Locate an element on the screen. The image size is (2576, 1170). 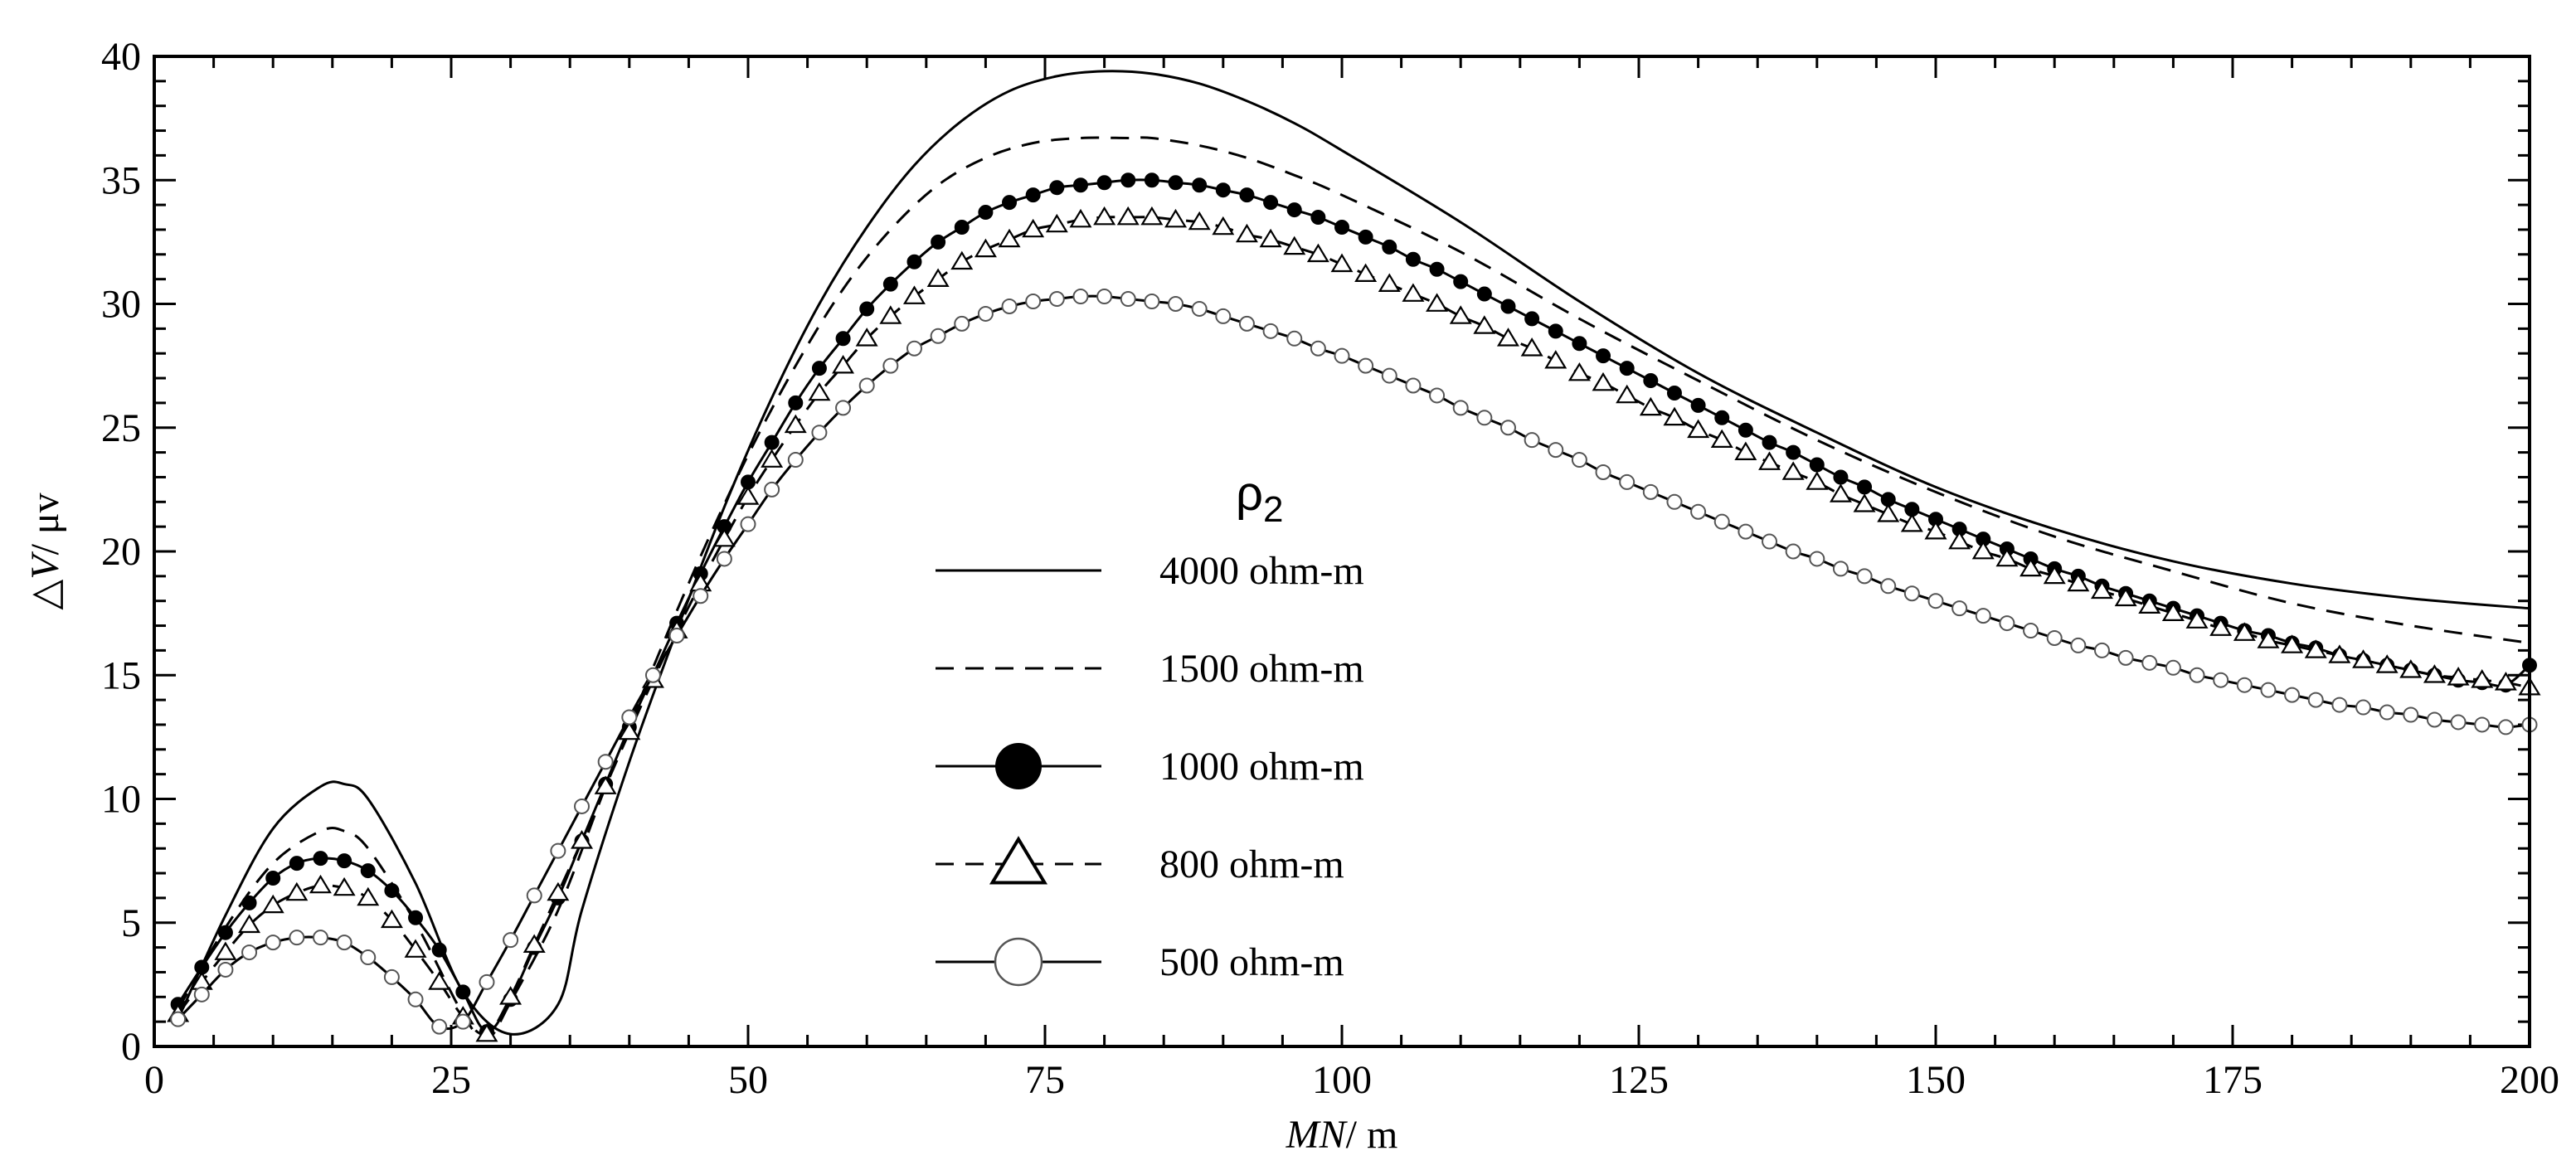
y-tick-label: 0 is located at coordinates (131, 1047).